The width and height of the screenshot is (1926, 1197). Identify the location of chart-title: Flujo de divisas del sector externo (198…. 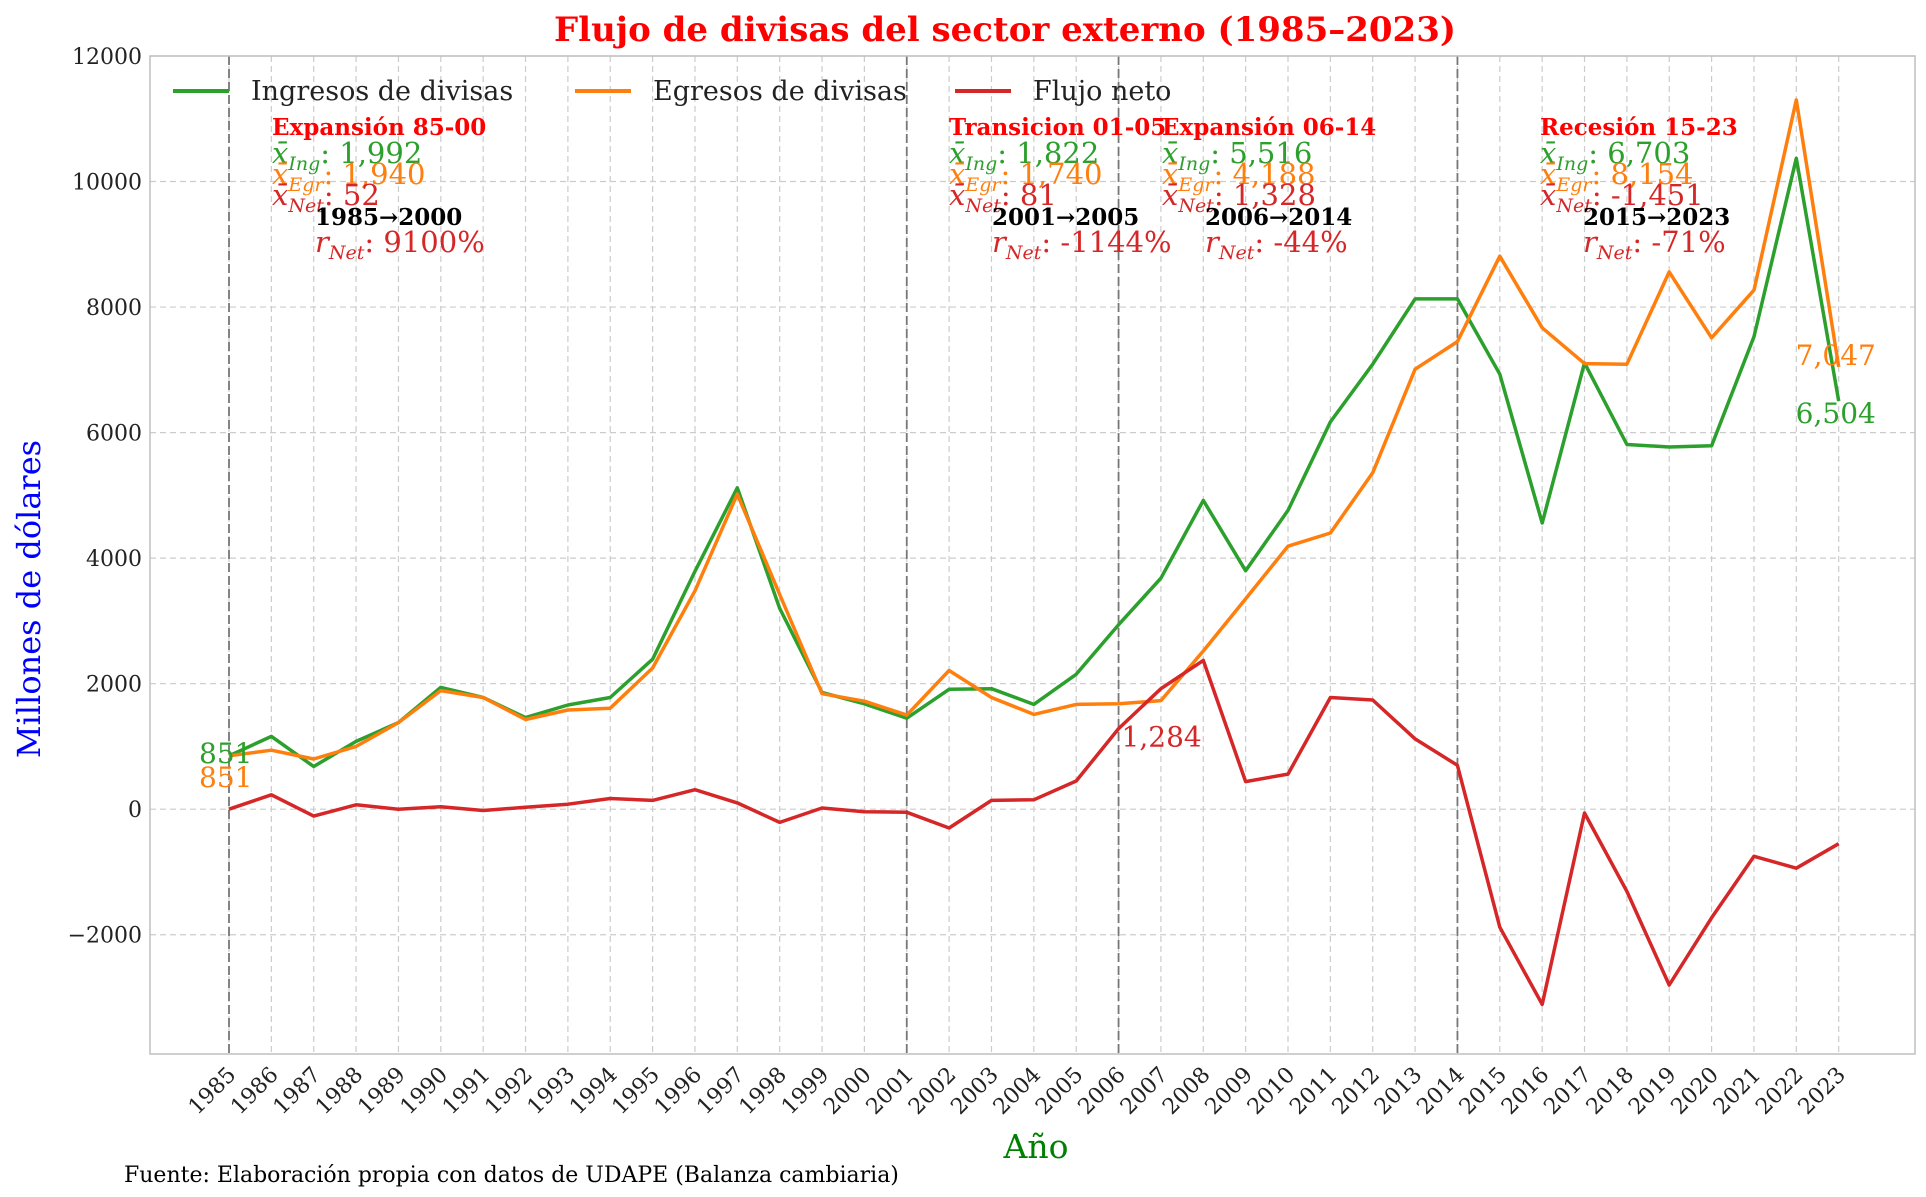
(1005, 30).